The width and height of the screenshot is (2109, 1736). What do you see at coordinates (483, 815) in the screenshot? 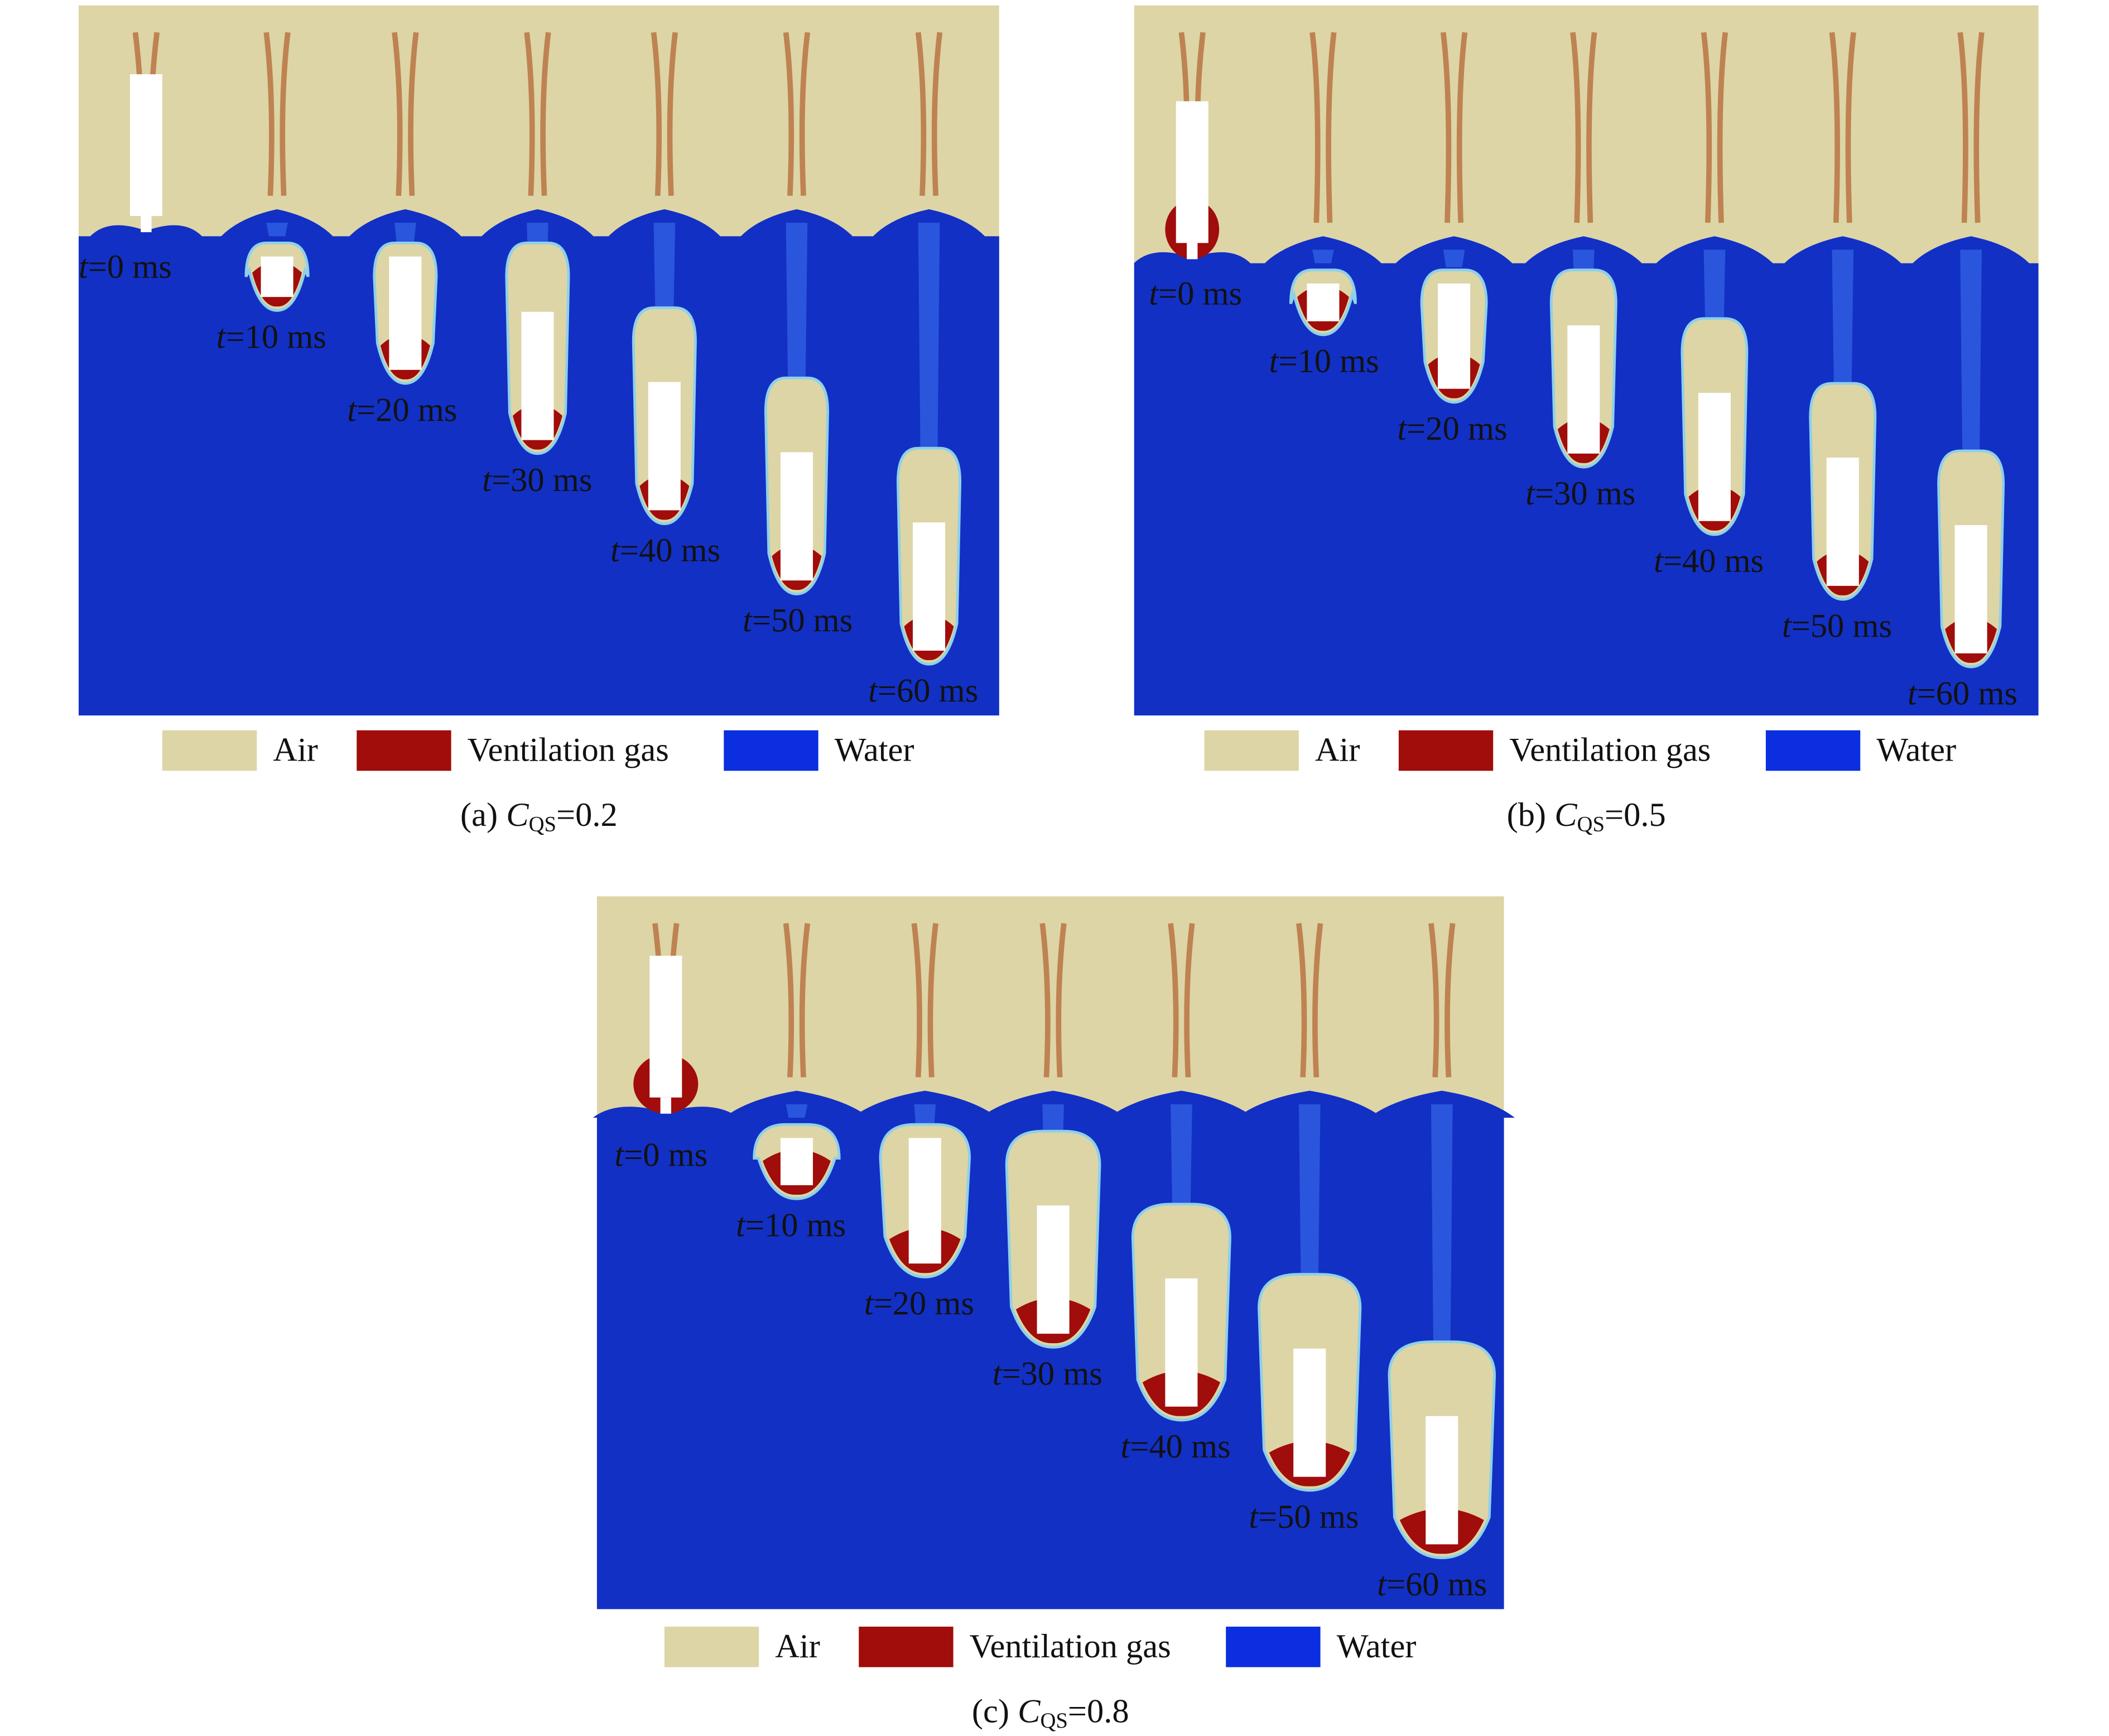
I see `caption-prefix: (a)` at bounding box center [483, 815].